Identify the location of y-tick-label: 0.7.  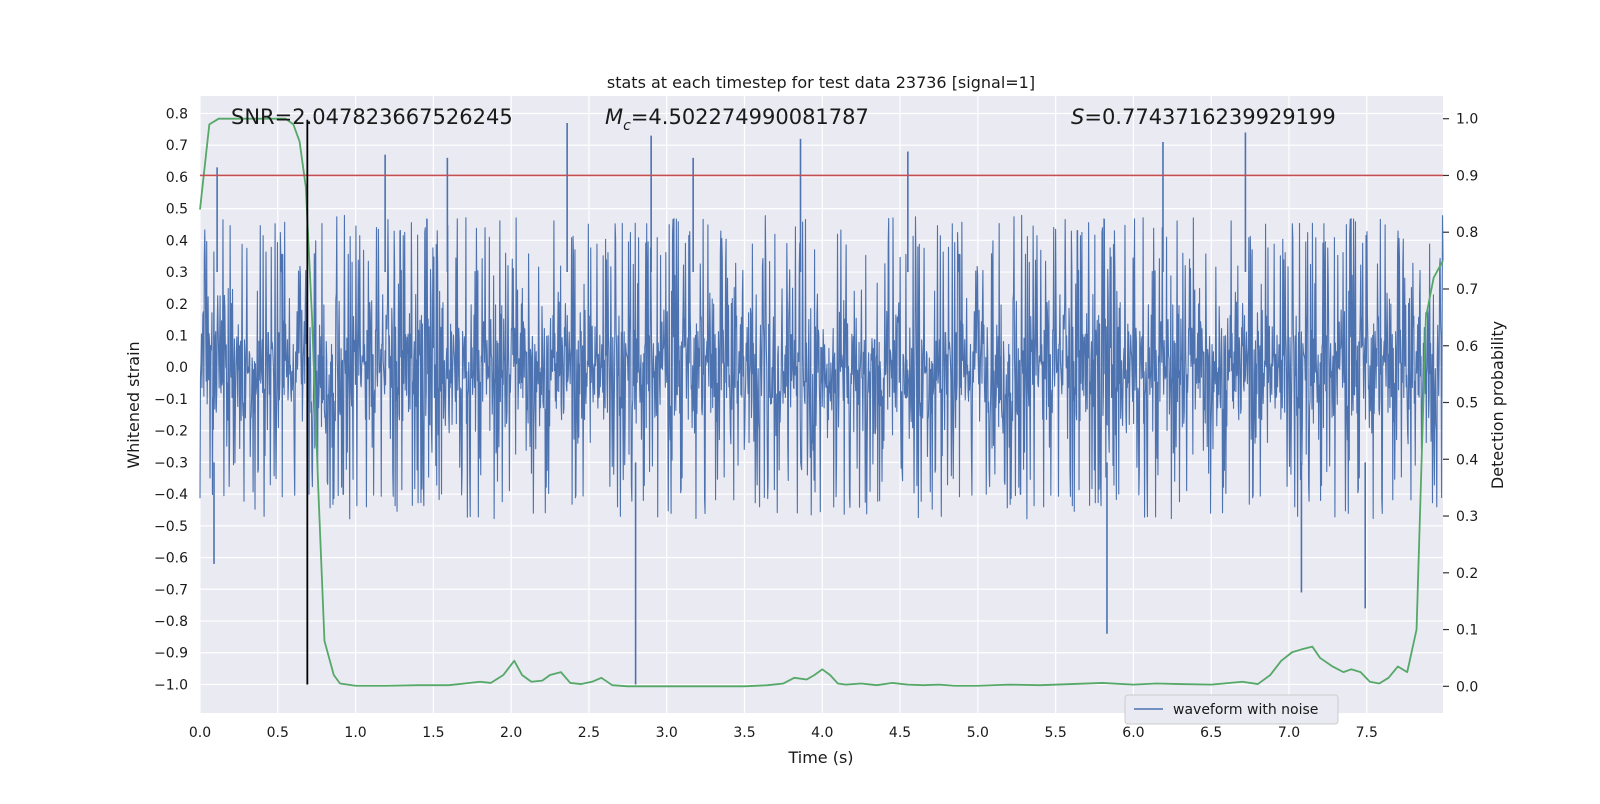
(177, 146).